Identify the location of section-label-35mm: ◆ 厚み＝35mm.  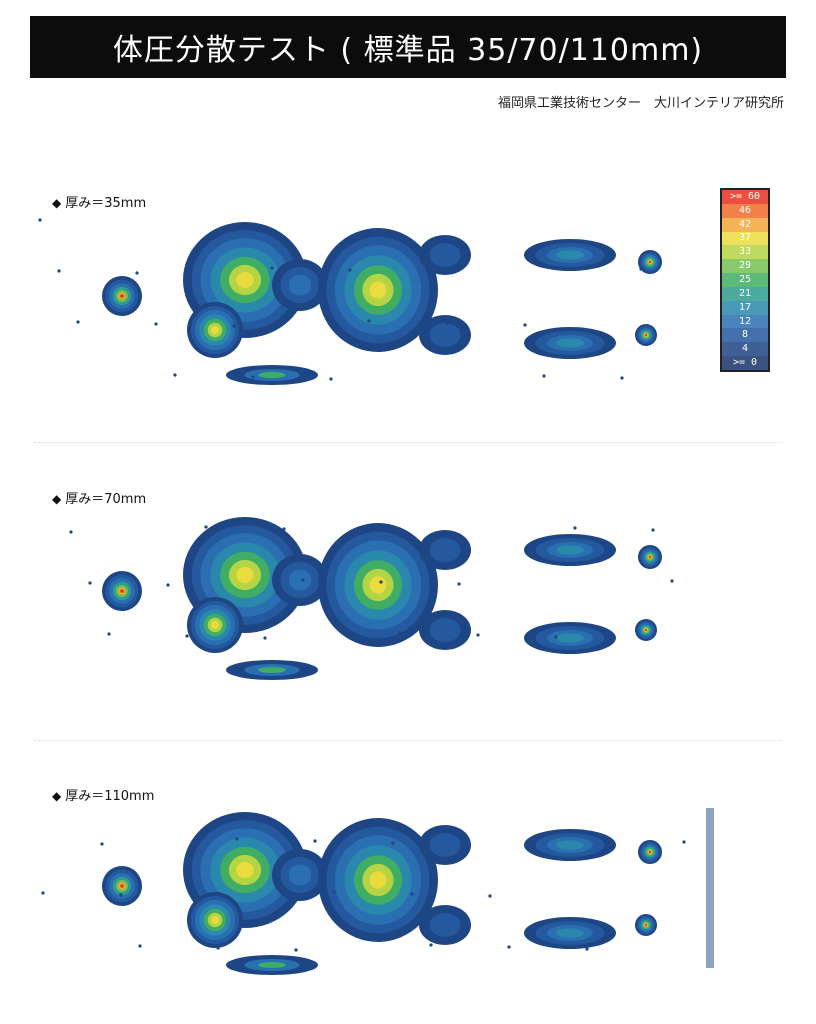
(99, 201).